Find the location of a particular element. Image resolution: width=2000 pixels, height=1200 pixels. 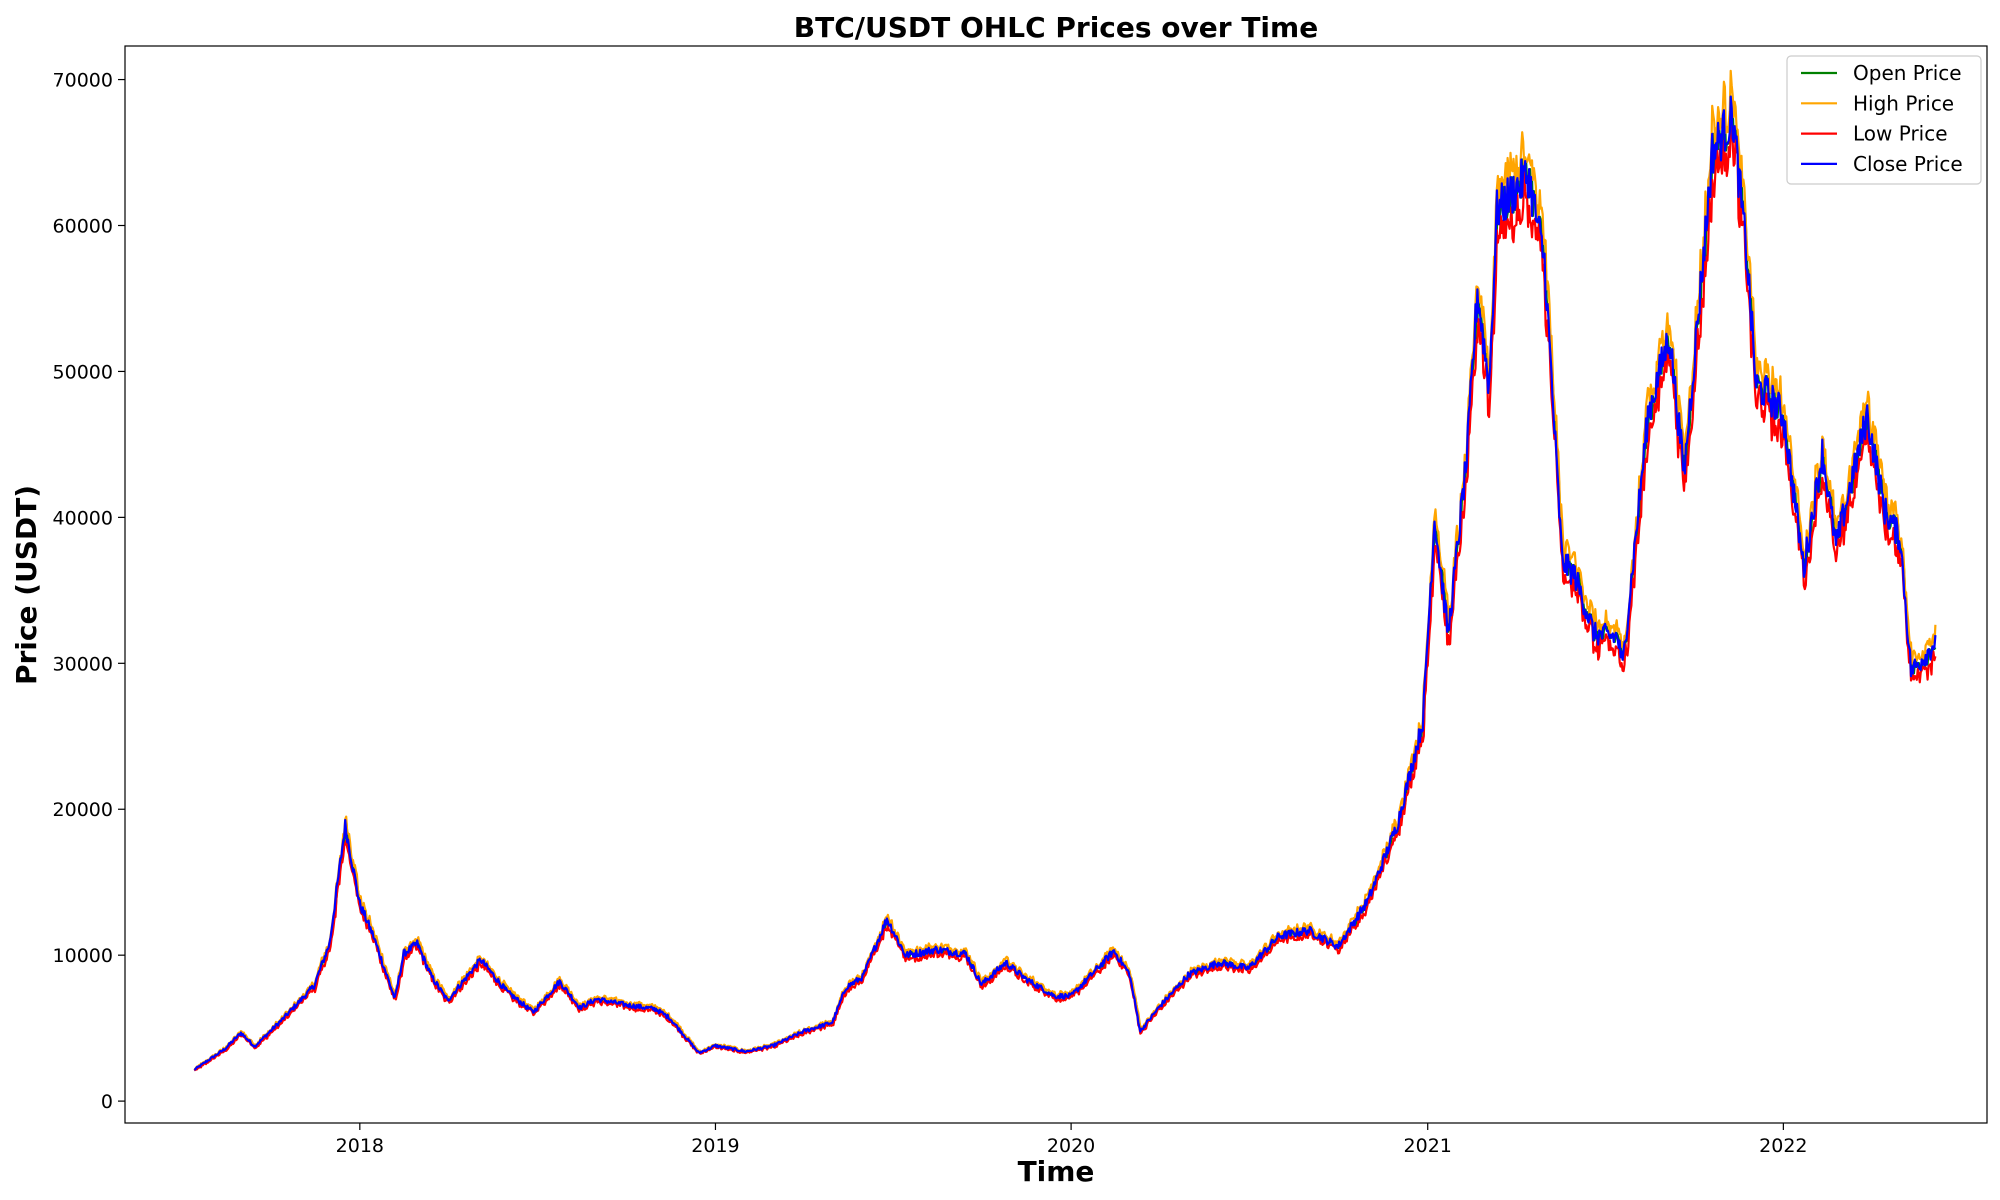

x-axis: 2018 2019 2020 2021 2022 is located at coordinates (1072, 1140).